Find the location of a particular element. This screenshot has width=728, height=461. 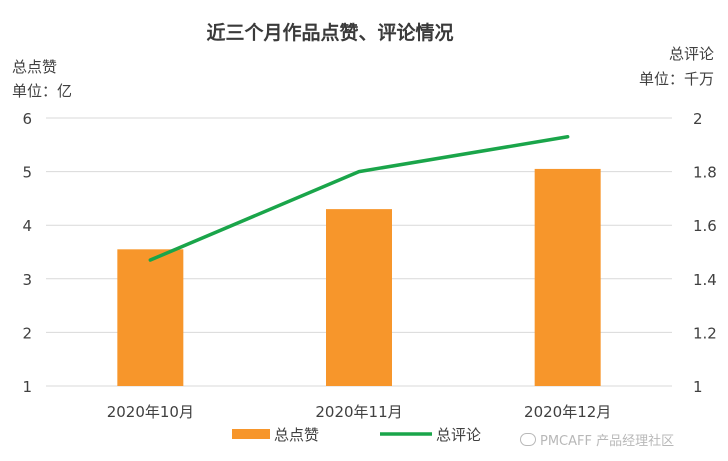

left-axis-ticks: 1 2 3 4 5 6 is located at coordinates (27, 253).